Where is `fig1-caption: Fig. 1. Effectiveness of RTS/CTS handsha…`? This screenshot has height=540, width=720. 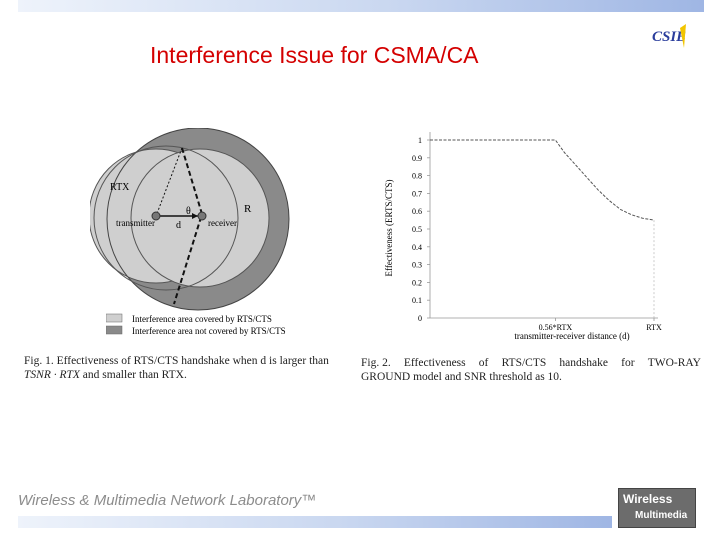 fig1-caption: Fig. 1. Effectiveness of RTS/CTS handsha… is located at coordinates (192, 368).